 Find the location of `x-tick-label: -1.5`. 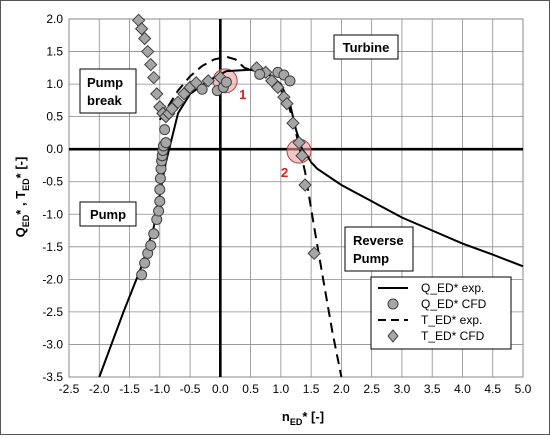

x-tick-label: -1.5 is located at coordinates (129, 389).